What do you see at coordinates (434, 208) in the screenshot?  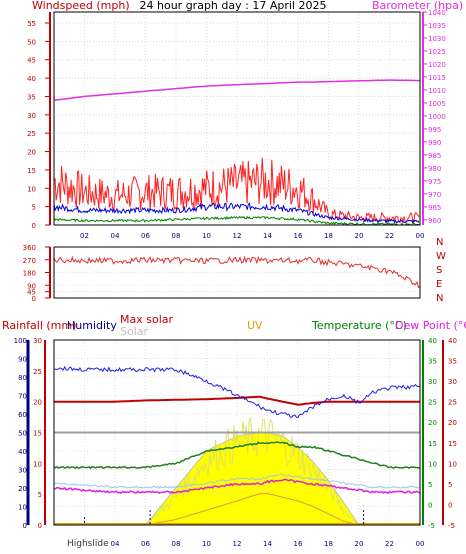 I see `baro-tick-label: 965` at bounding box center [434, 208].